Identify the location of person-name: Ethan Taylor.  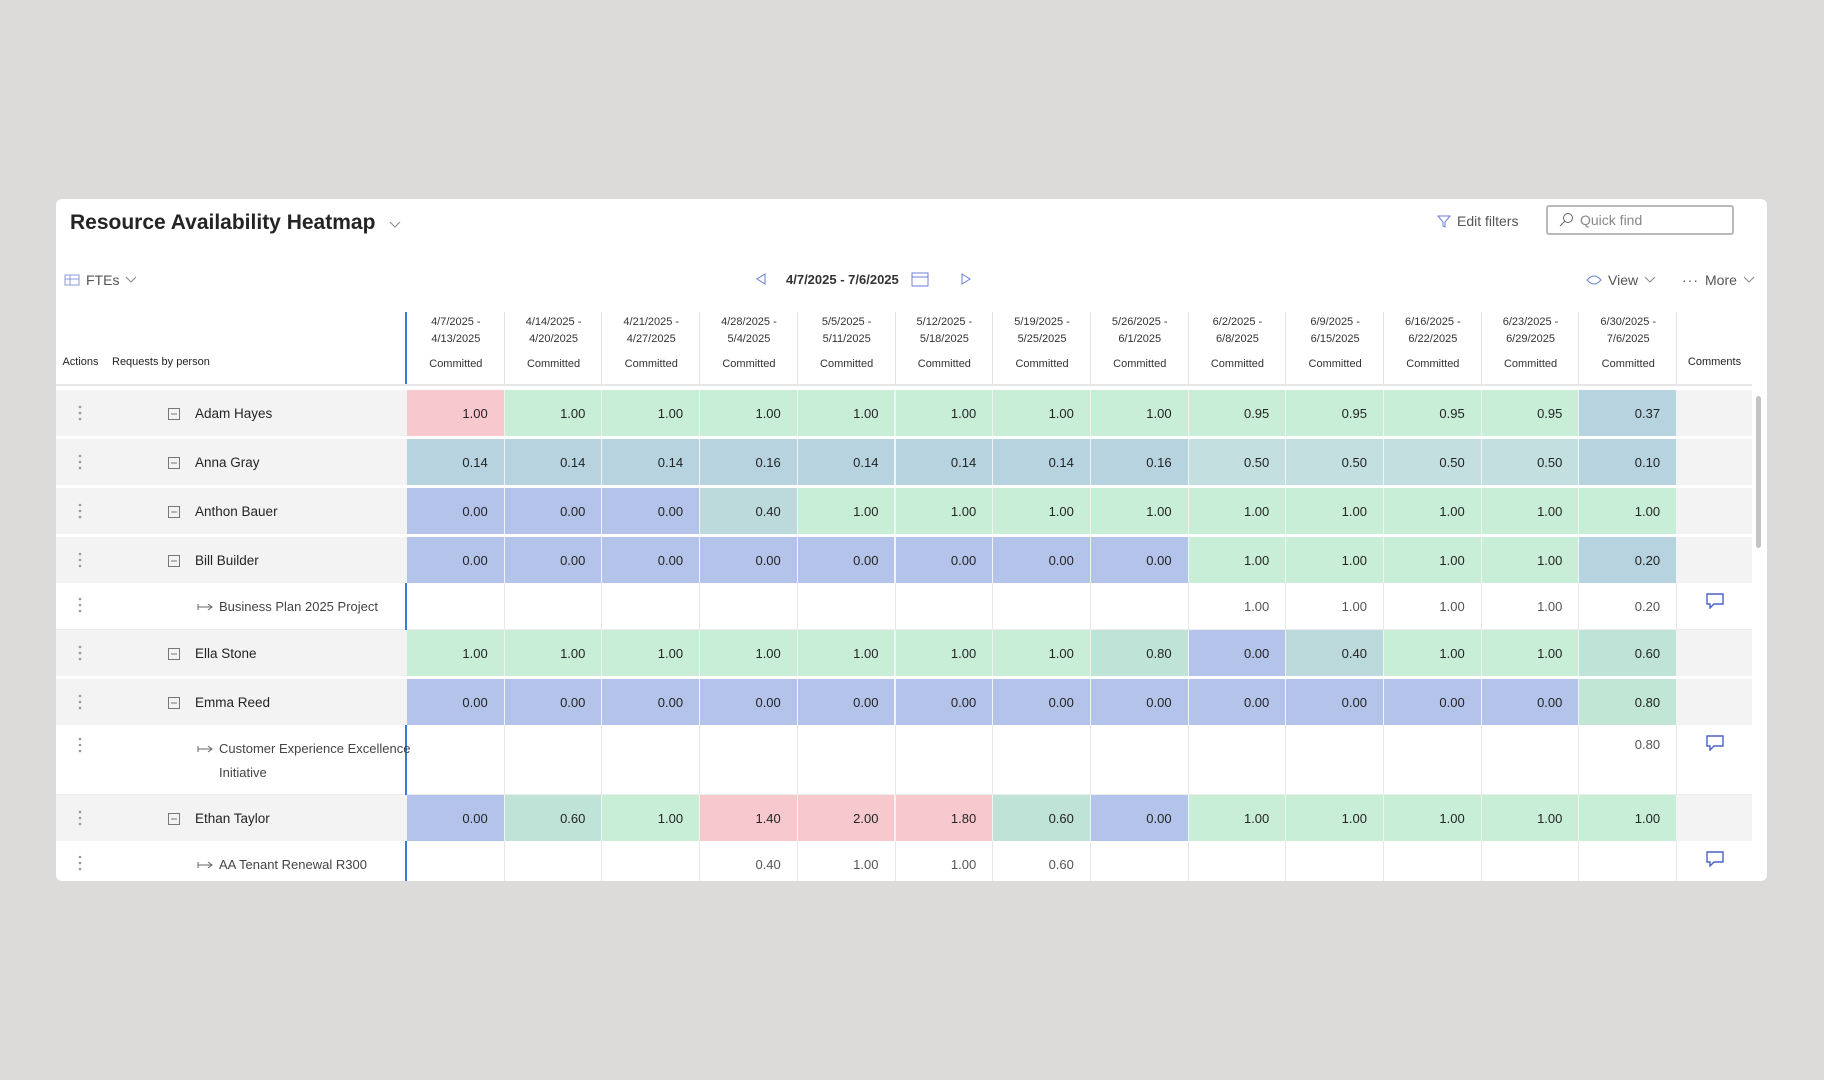
(232, 818).